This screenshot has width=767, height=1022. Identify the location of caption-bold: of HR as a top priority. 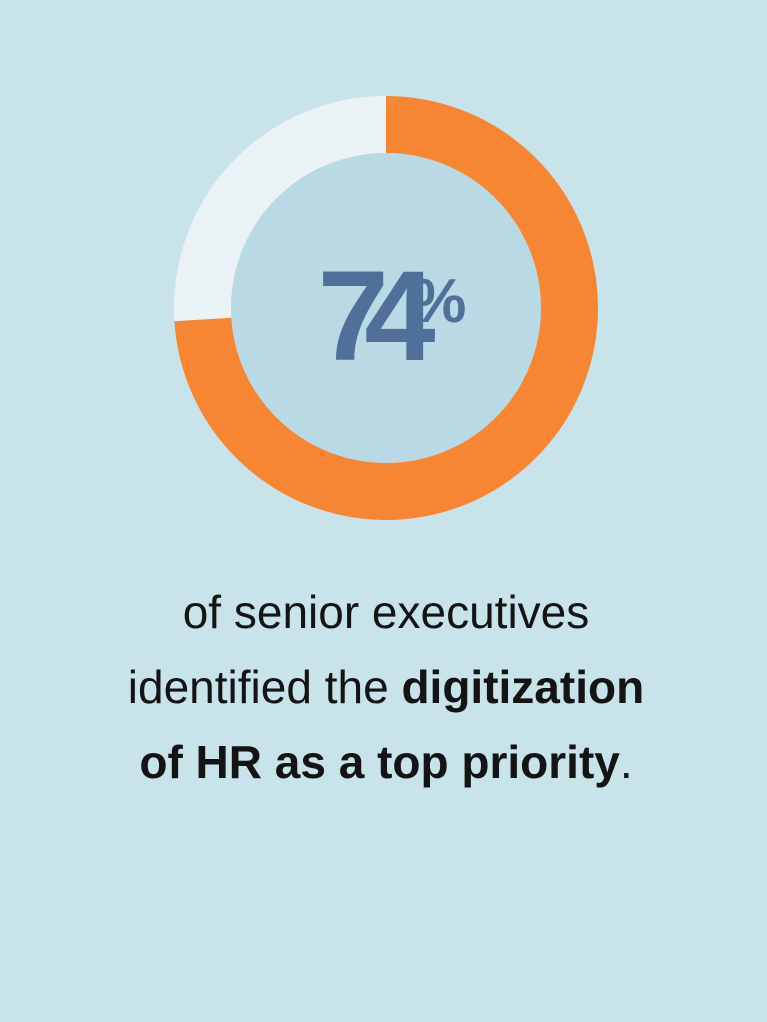
(379, 762).